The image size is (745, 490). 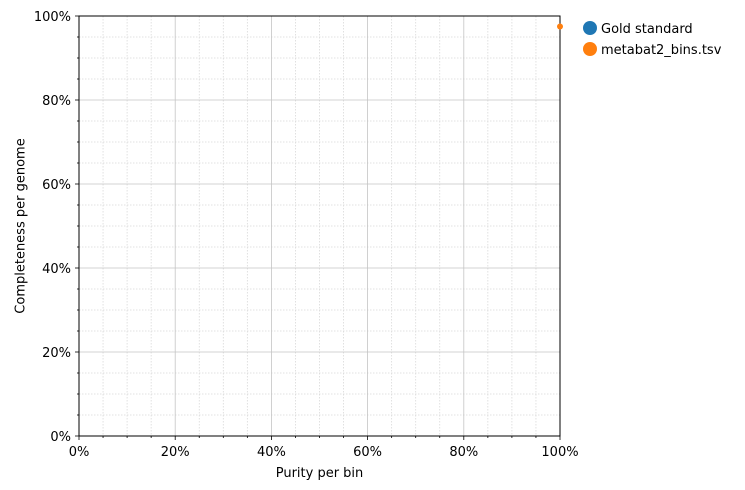 I want to click on y-tick-label: 80%, so click(x=56, y=101).